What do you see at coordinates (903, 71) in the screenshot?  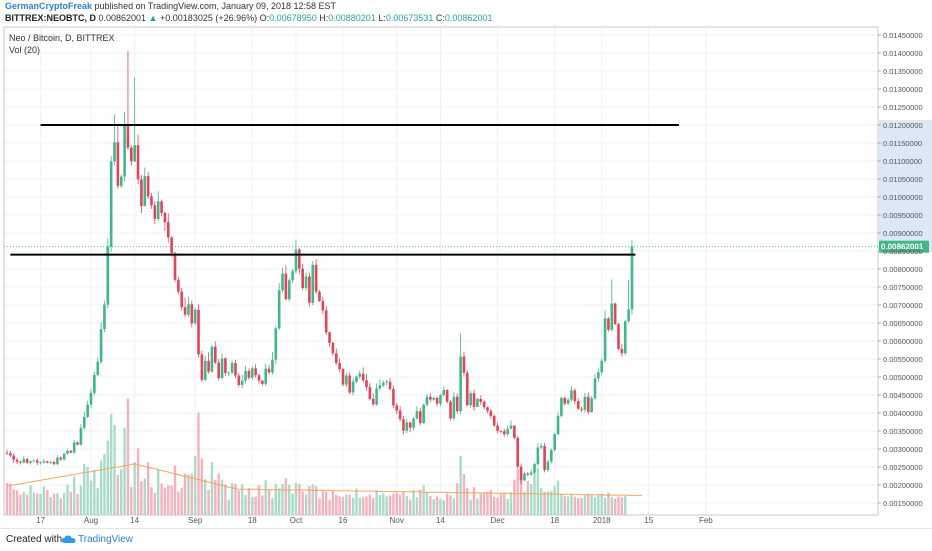 I see `y-tick-label: 0.01350000` at bounding box center [903, 71].